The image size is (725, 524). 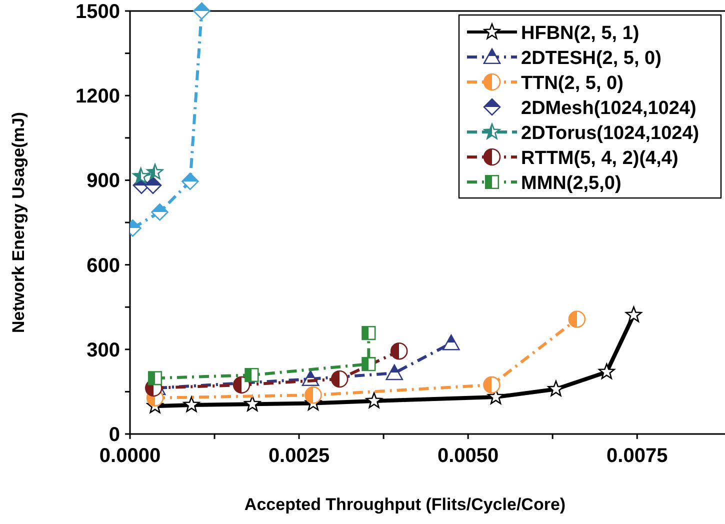 I want to click on x-tick-label: 0.0050, so click(x=468, y=456).